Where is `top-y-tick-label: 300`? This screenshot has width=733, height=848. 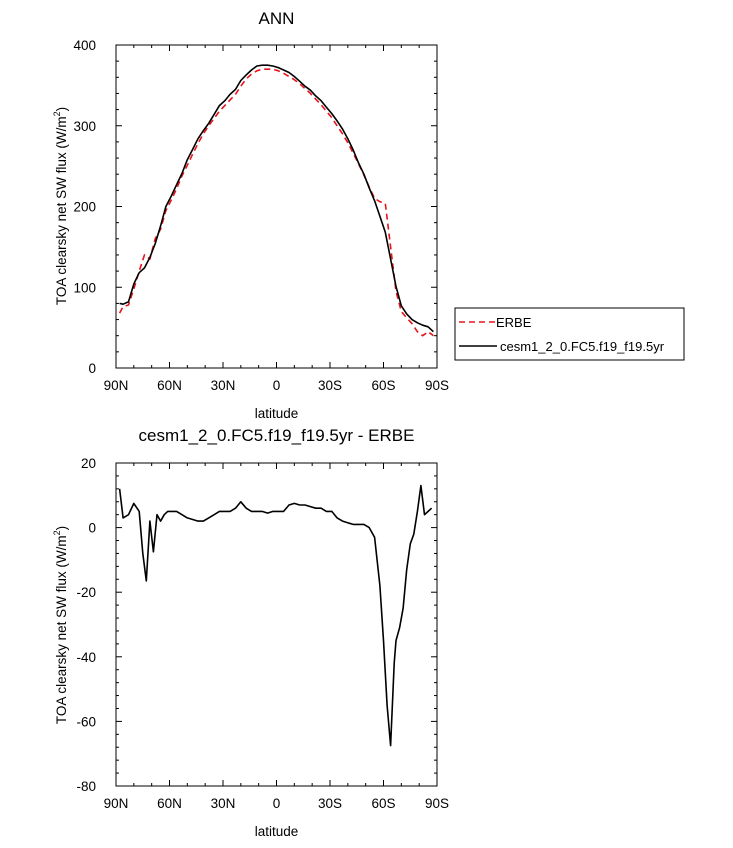 top-y-tick-label: 300 is located at coordinates (84, 126).